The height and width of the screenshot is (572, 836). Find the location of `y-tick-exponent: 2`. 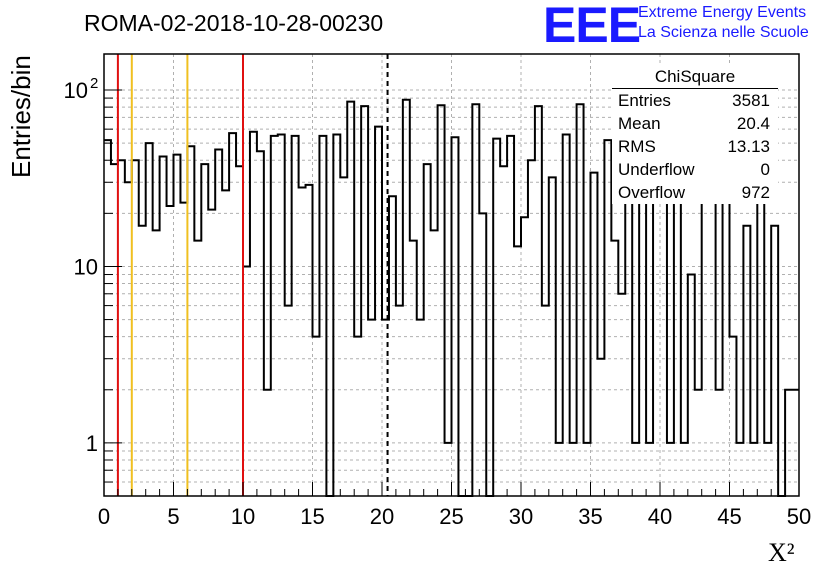

y-tick-exponent: 2 is located at coordinates (94, 83).